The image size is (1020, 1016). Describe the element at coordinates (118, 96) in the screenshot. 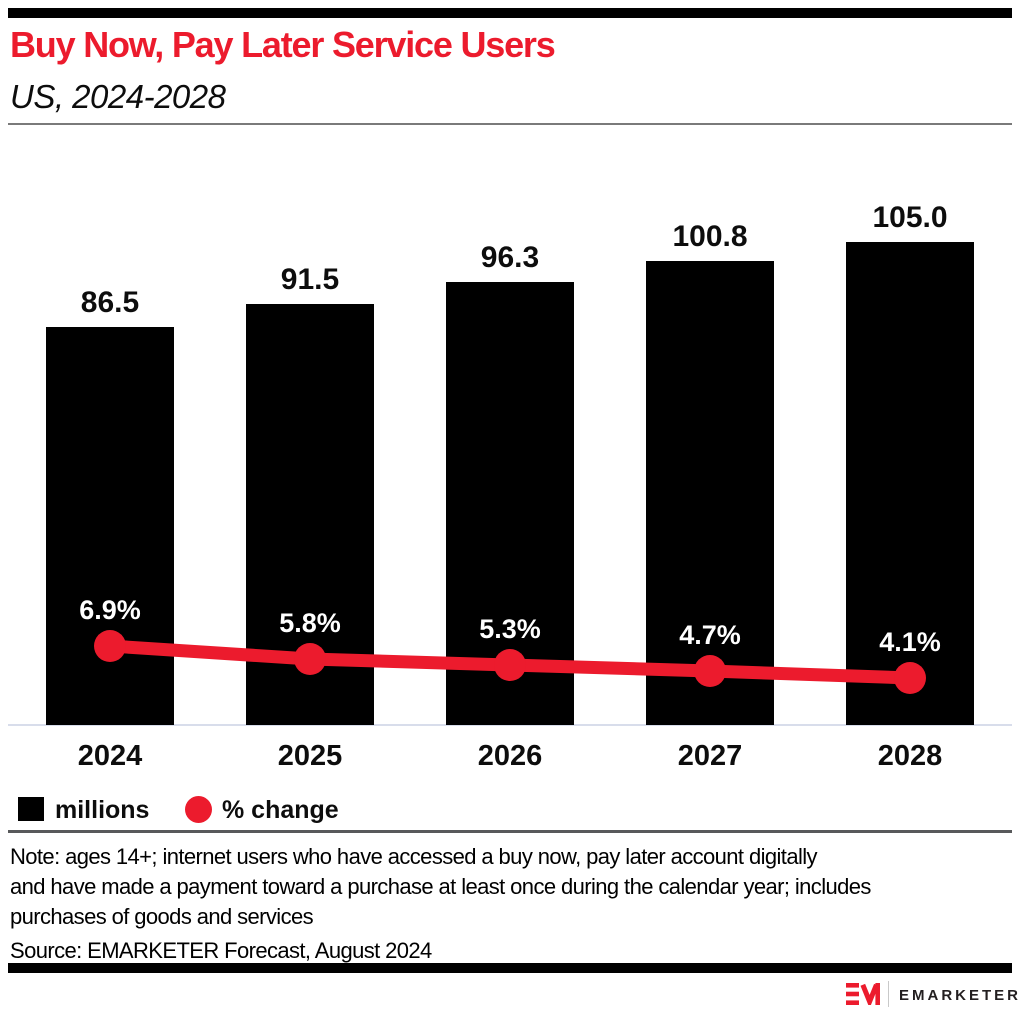

I see `page-subtitle: US, 2024-2028` at that location.